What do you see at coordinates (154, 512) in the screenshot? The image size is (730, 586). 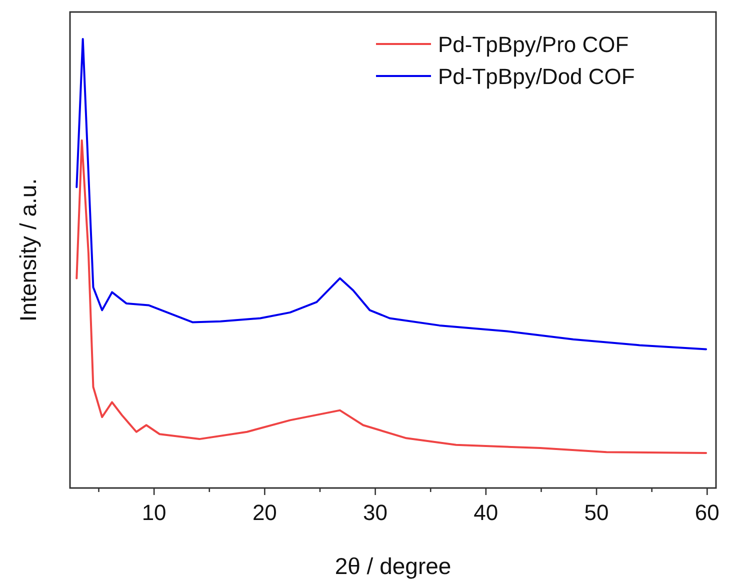 I see `x-tick-label: 10` at bounding box center [154, 512].